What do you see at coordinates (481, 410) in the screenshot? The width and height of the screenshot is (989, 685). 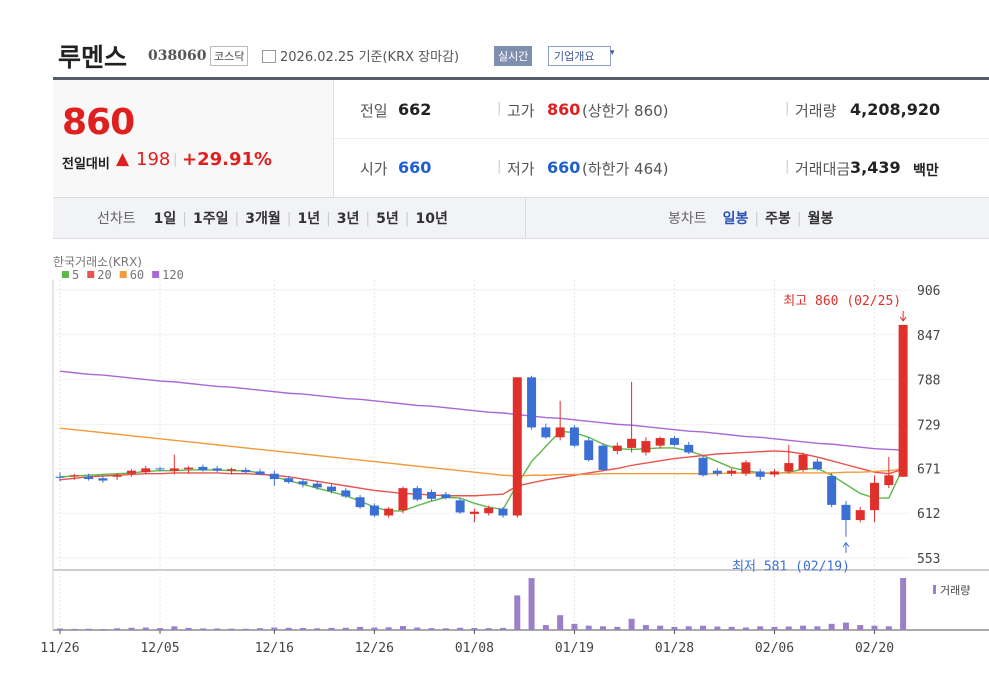 I see `ma-line` at bounding box center [481, 410].